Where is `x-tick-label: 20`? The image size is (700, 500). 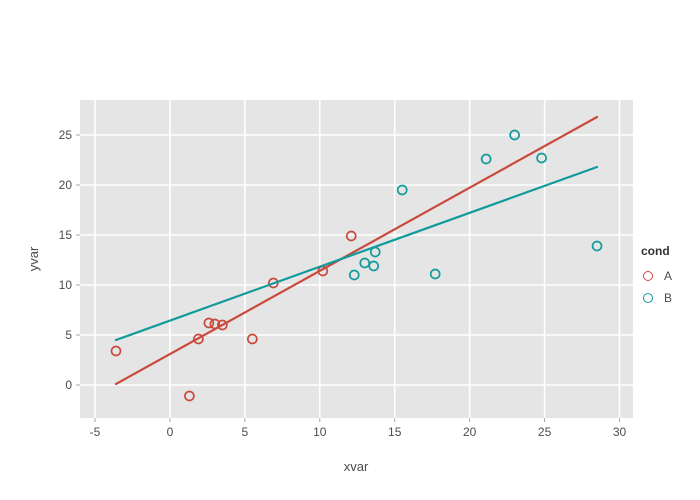
x-tick-label: 20 is located at coordinates (470, 432).